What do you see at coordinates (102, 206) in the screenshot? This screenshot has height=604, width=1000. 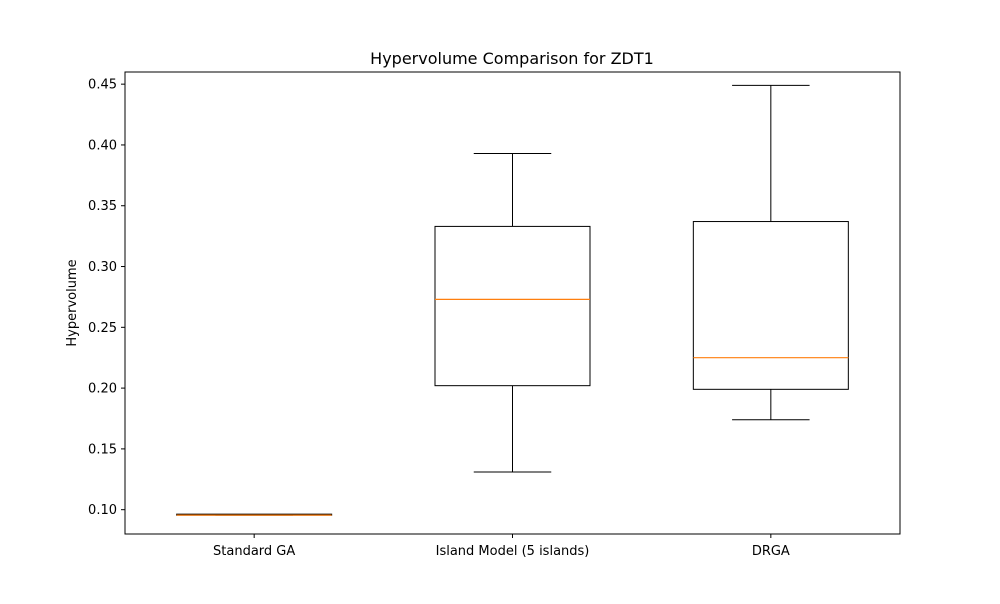 I see `y-tick-label: 0.35` at bounding box center [102, 206].